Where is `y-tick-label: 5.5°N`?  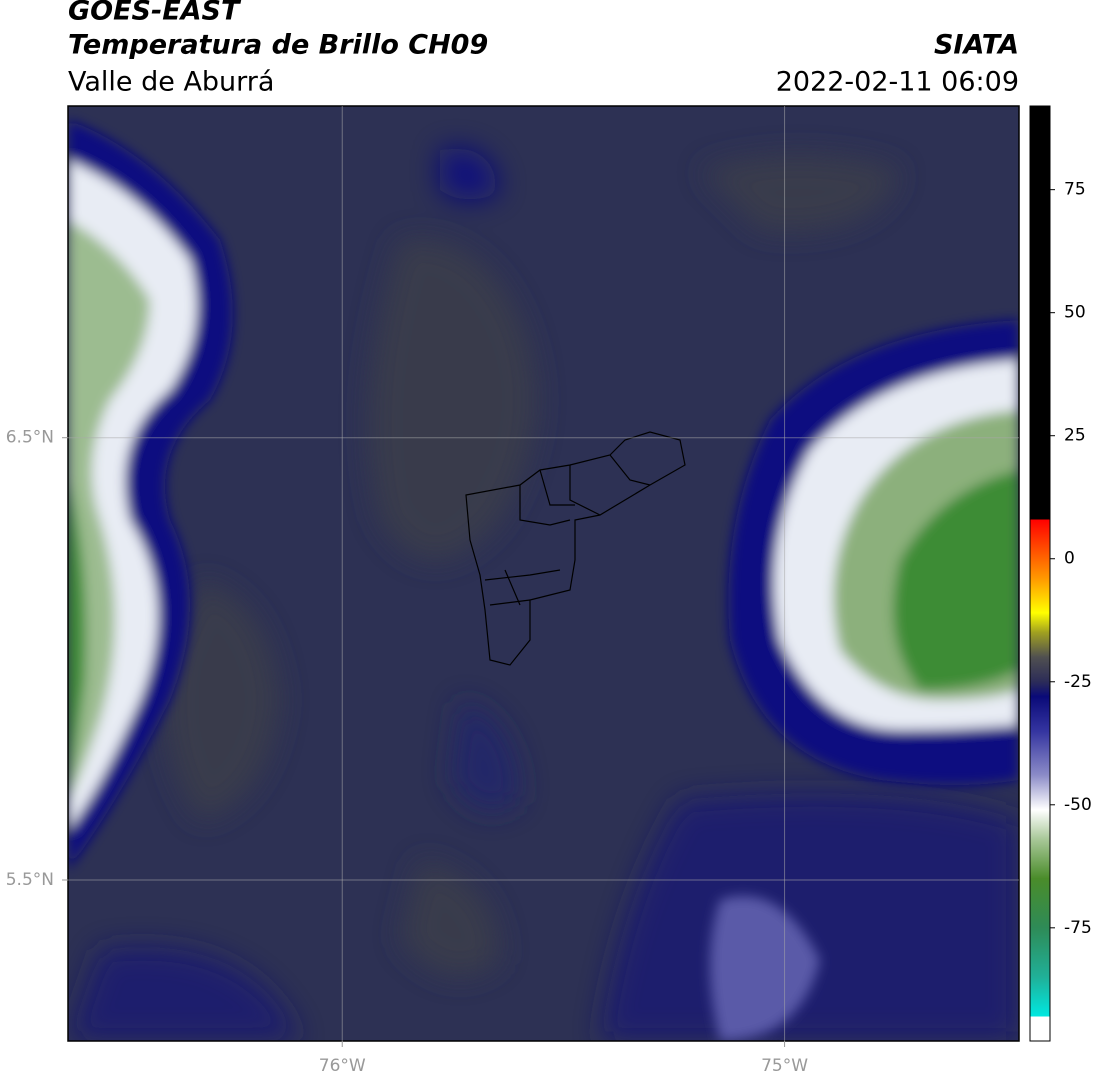
y-tick-label: 5.5°N is located at coordinates (30, 880).